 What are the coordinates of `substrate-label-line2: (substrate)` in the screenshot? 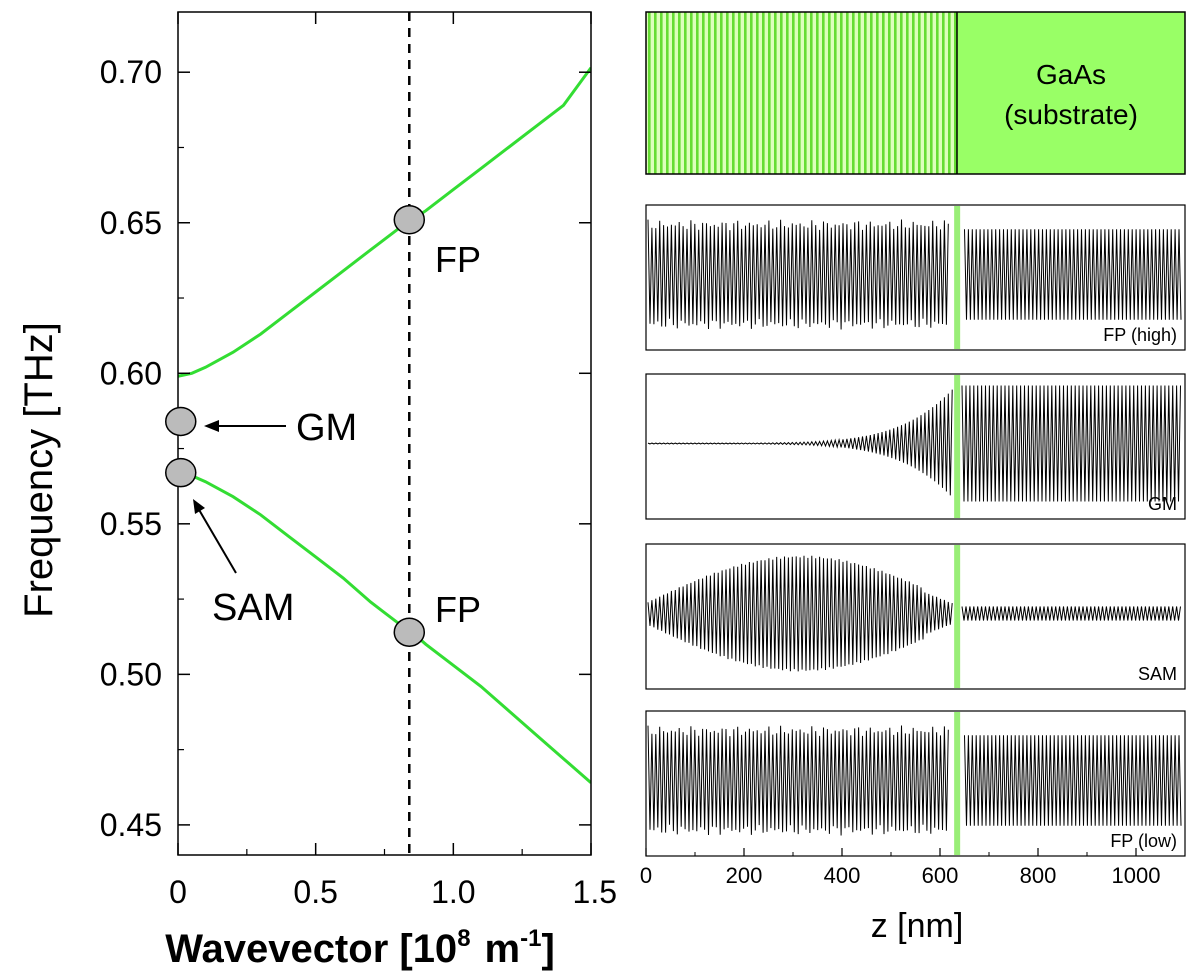 It's located at (1071, 114).